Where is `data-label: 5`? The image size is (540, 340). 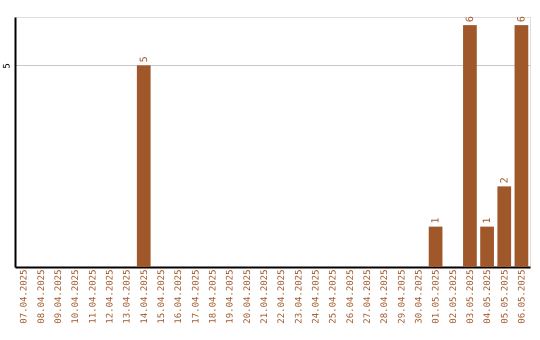 data-label: 5 is located at coordinates (144, 59).